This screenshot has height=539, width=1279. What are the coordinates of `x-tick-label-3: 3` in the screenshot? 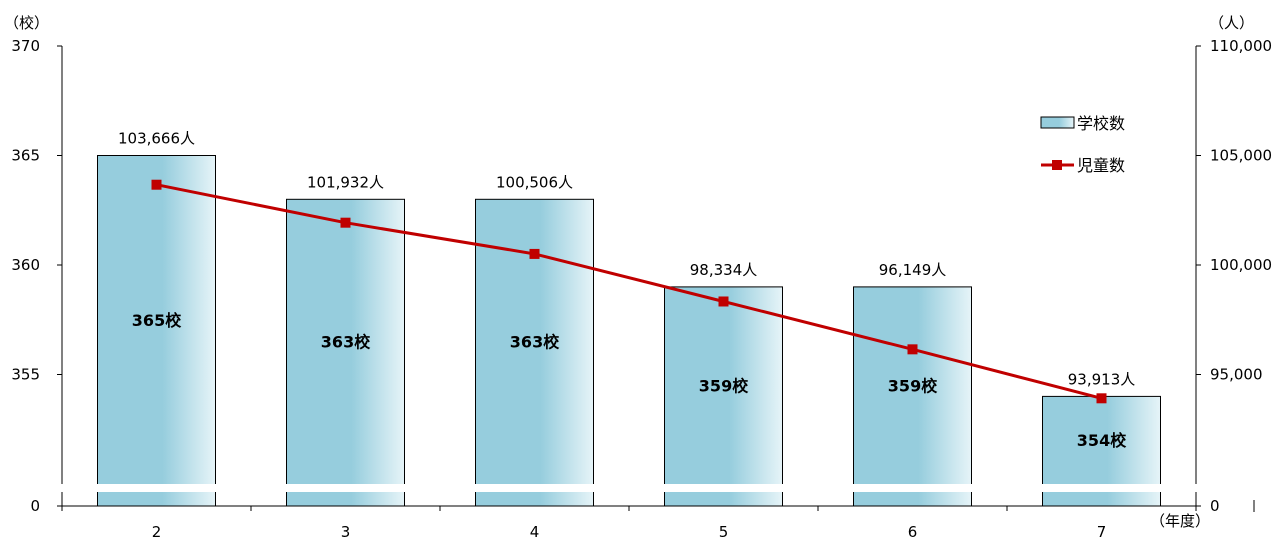 It's located at (346, 531).